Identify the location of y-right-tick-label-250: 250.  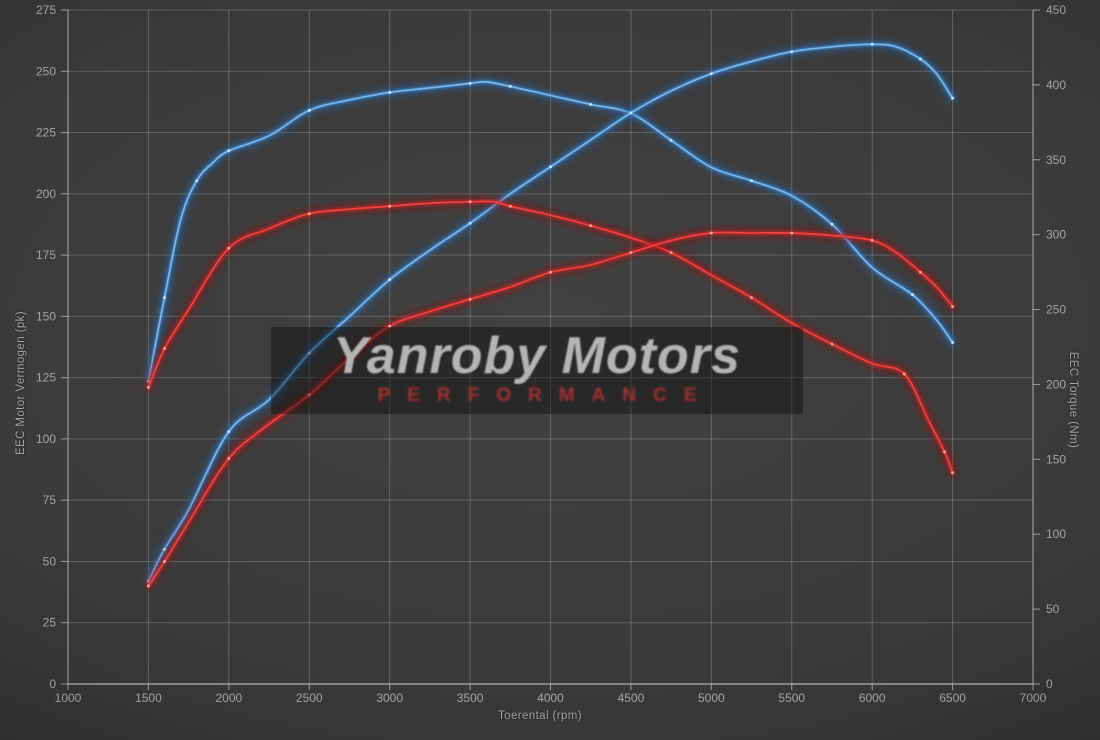
(1056, 310).